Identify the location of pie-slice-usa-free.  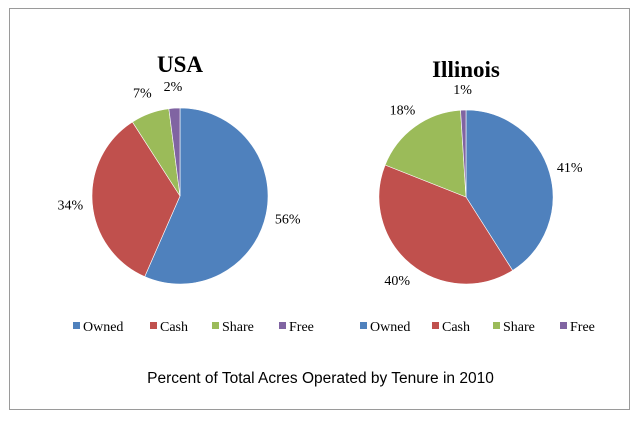
(174, 152).